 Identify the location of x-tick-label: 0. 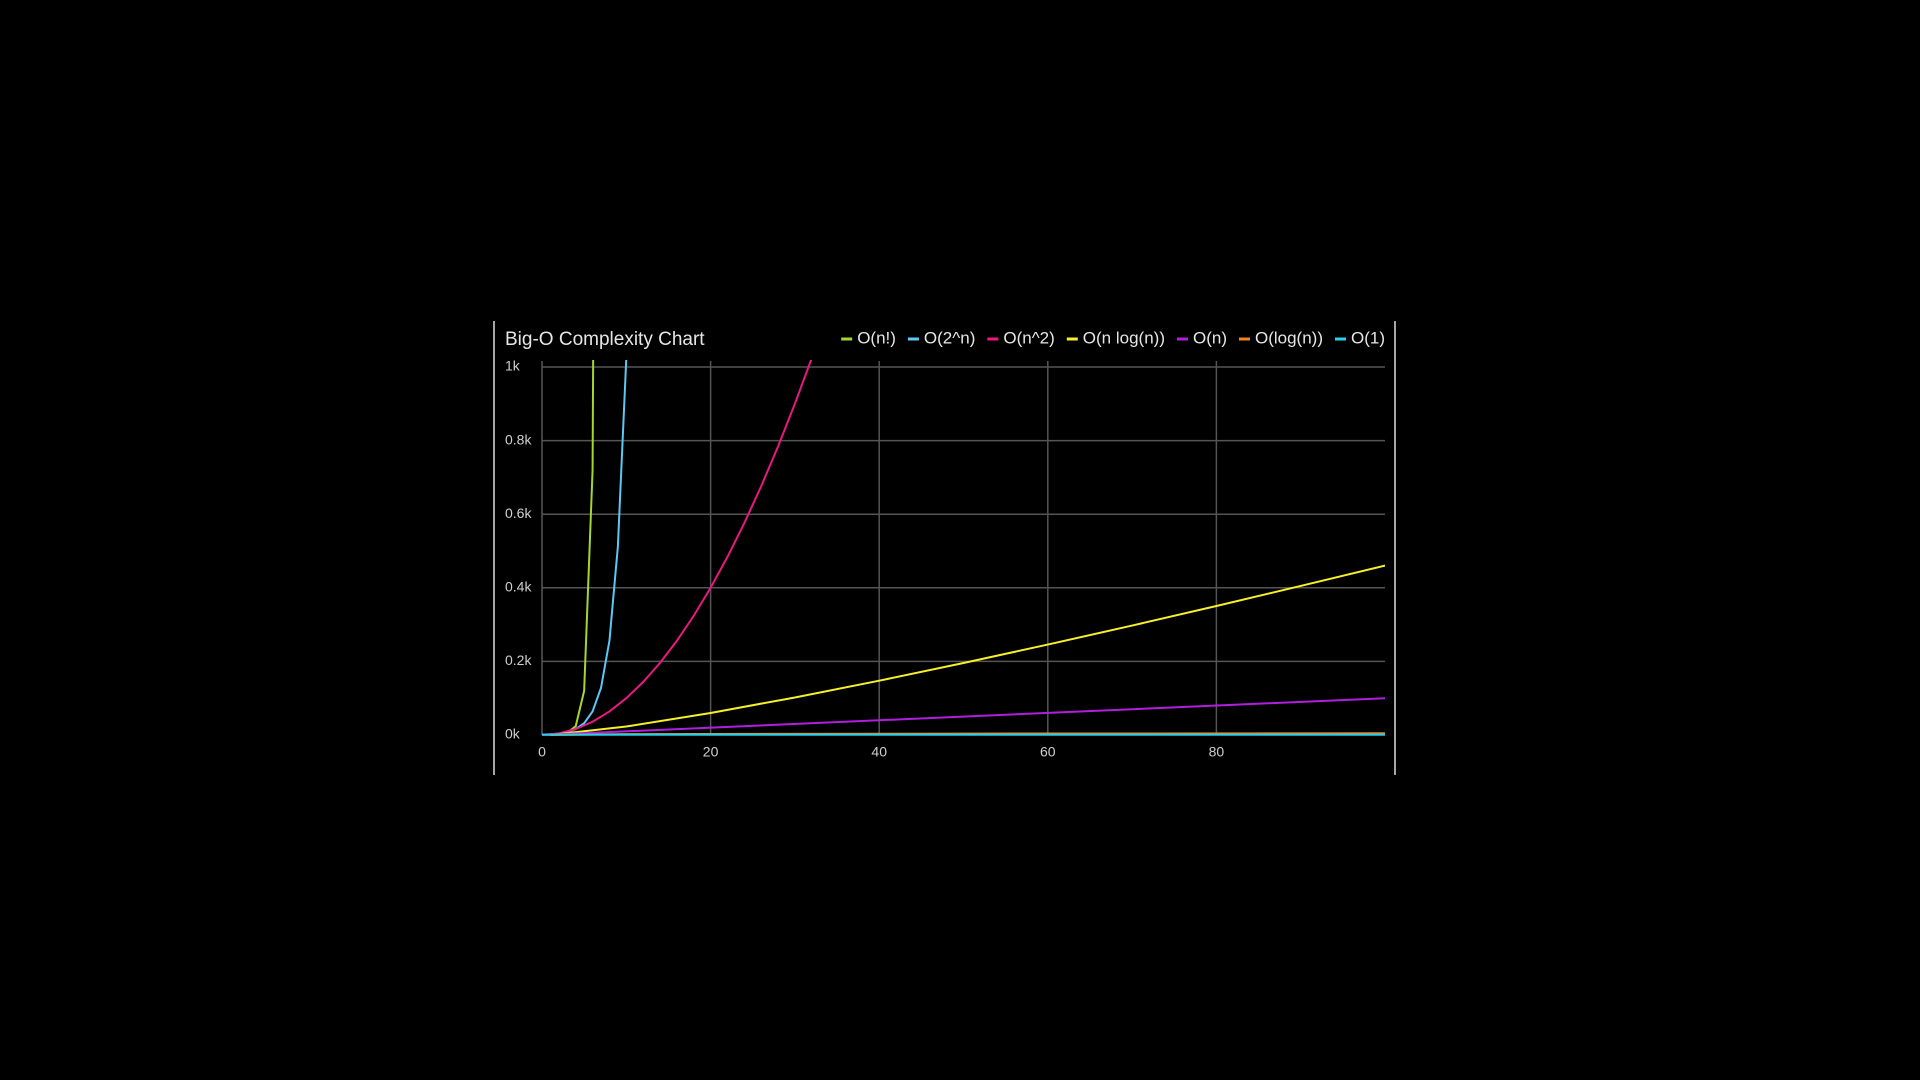
(542, 752).